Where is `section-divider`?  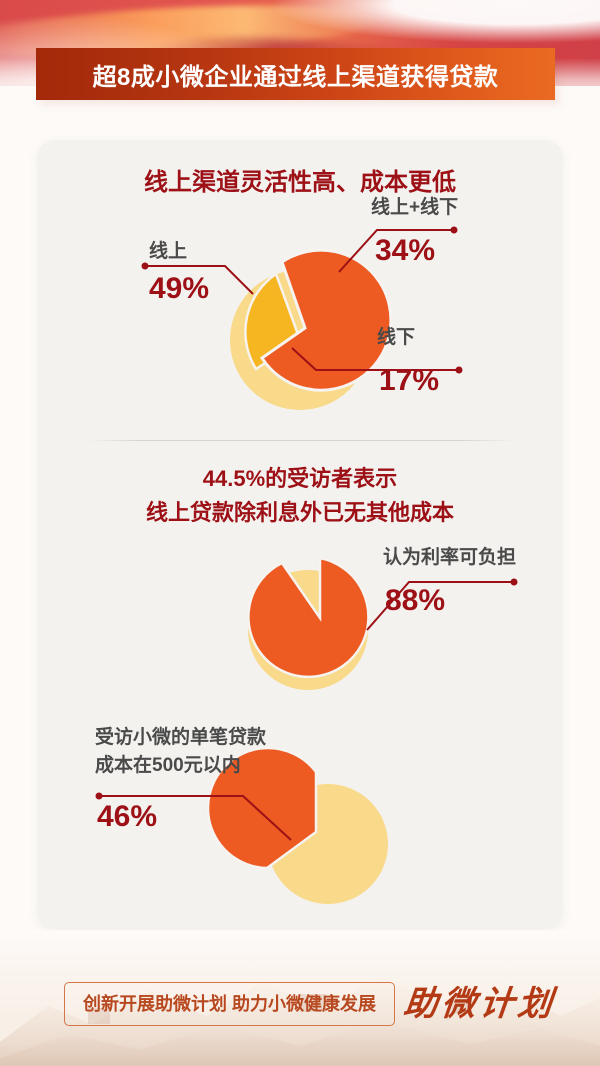 section-divider is located at coordinates (301, 440).